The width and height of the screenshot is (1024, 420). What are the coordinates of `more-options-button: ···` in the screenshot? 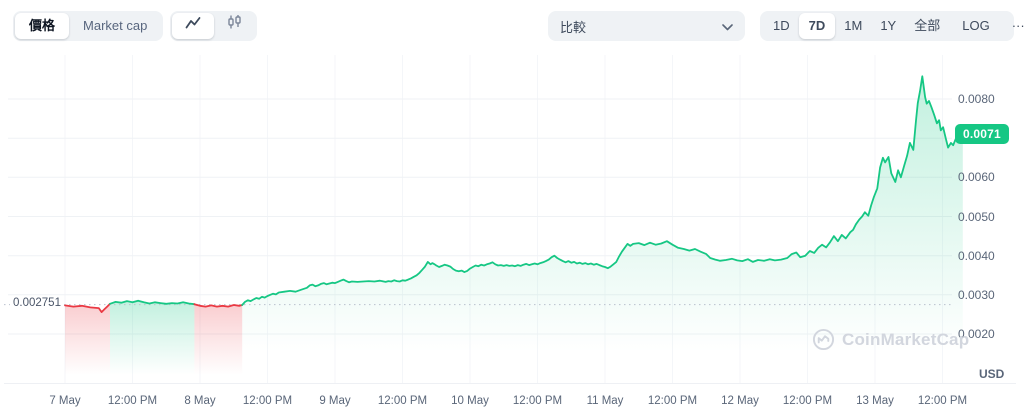 It's located at (1013, 26).